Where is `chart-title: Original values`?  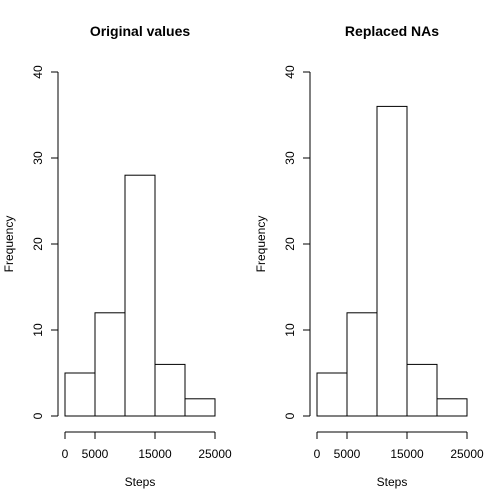
chart-title: Original values is located at coordinates (140, 31).